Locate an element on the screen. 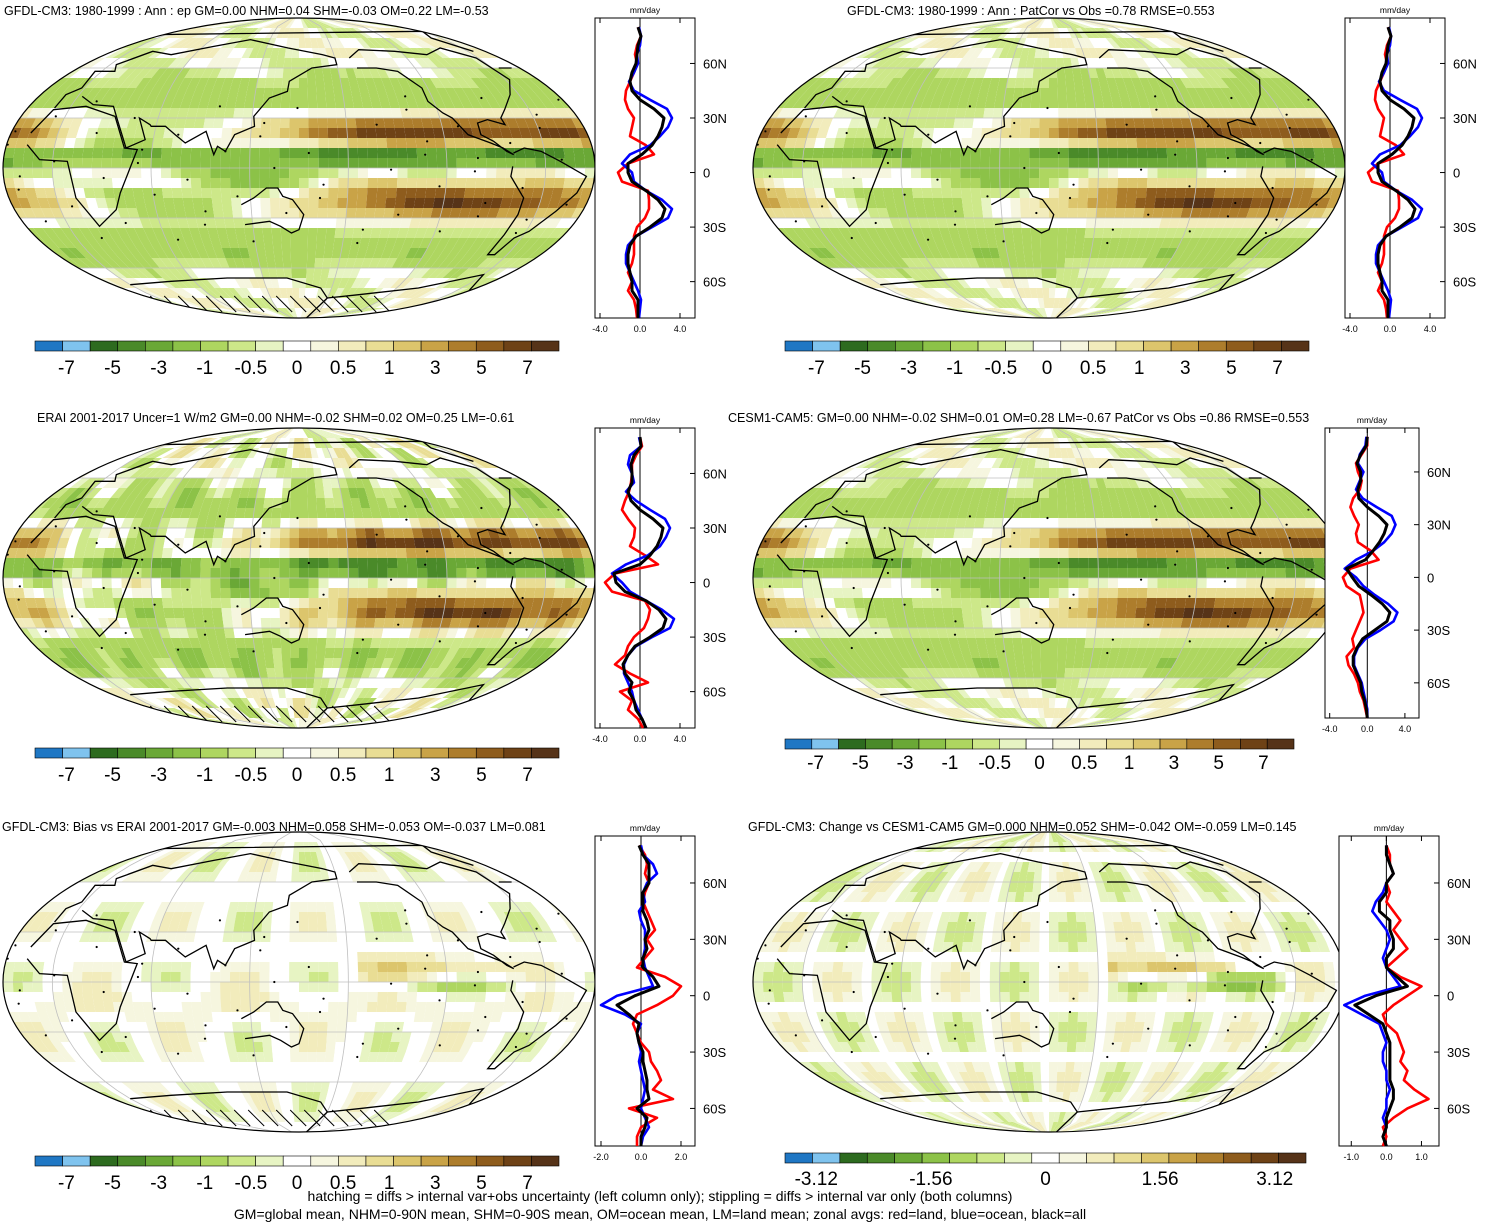  colorbar-label: -3 is located at coordinates (908, 368).